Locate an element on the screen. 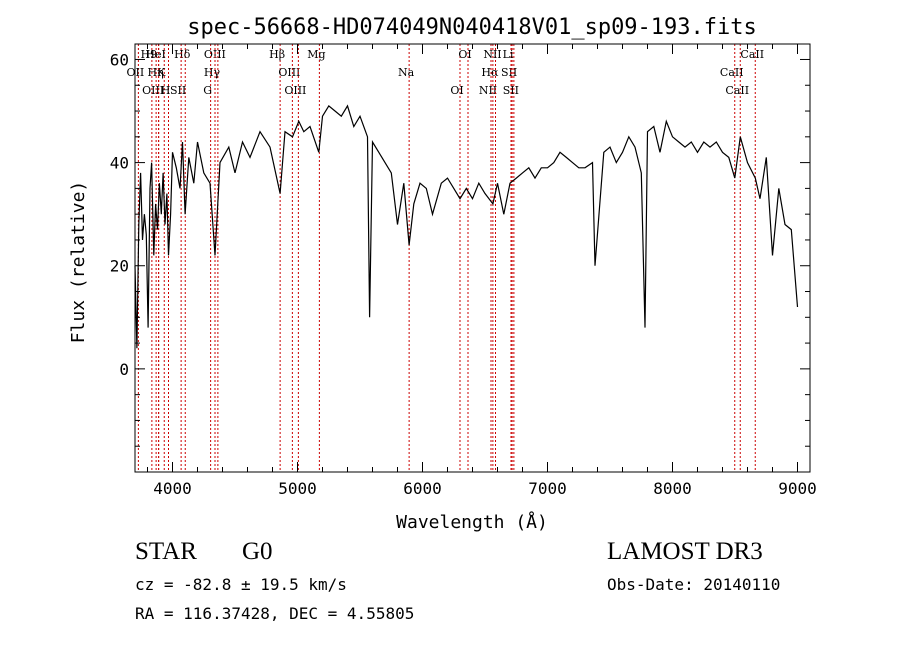 This screenshot has width=900, height=649. marker-label: Hα is located at coordinates (490, 72).